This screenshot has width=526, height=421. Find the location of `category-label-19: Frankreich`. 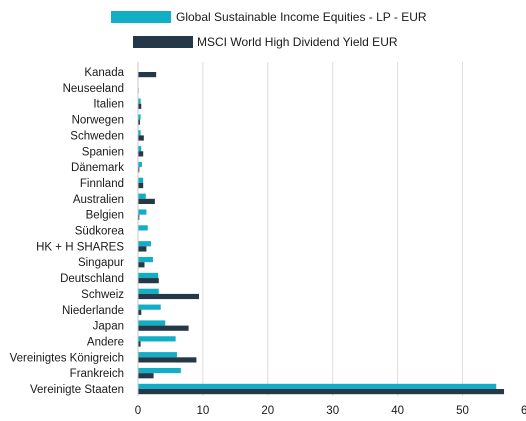

category-label-19: Frankreich is located at coordinates (97, 374).